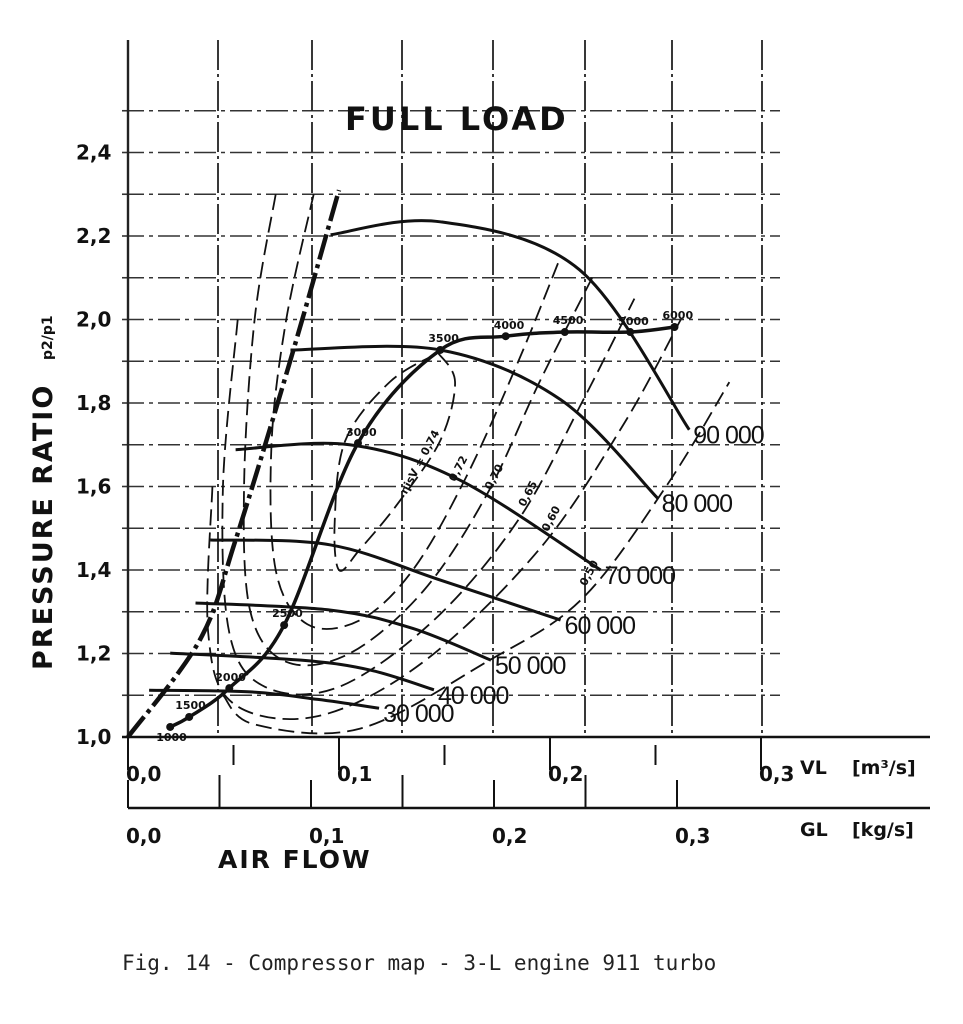 This screenshot has width=963, height=1024. What do you see at coordinates (93, 236) in the screenshot?
I see `y-tick-label: 2,2` at bounding box center [93, 236].